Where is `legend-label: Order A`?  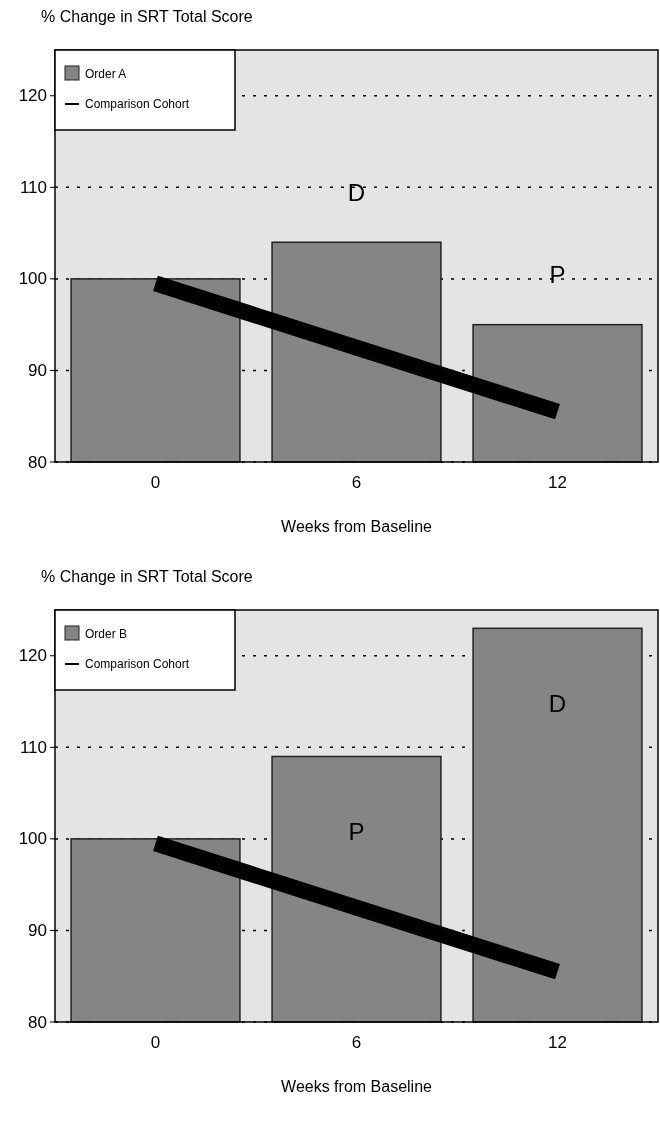
legend-label: Order A is located at coordinates (106, 74).